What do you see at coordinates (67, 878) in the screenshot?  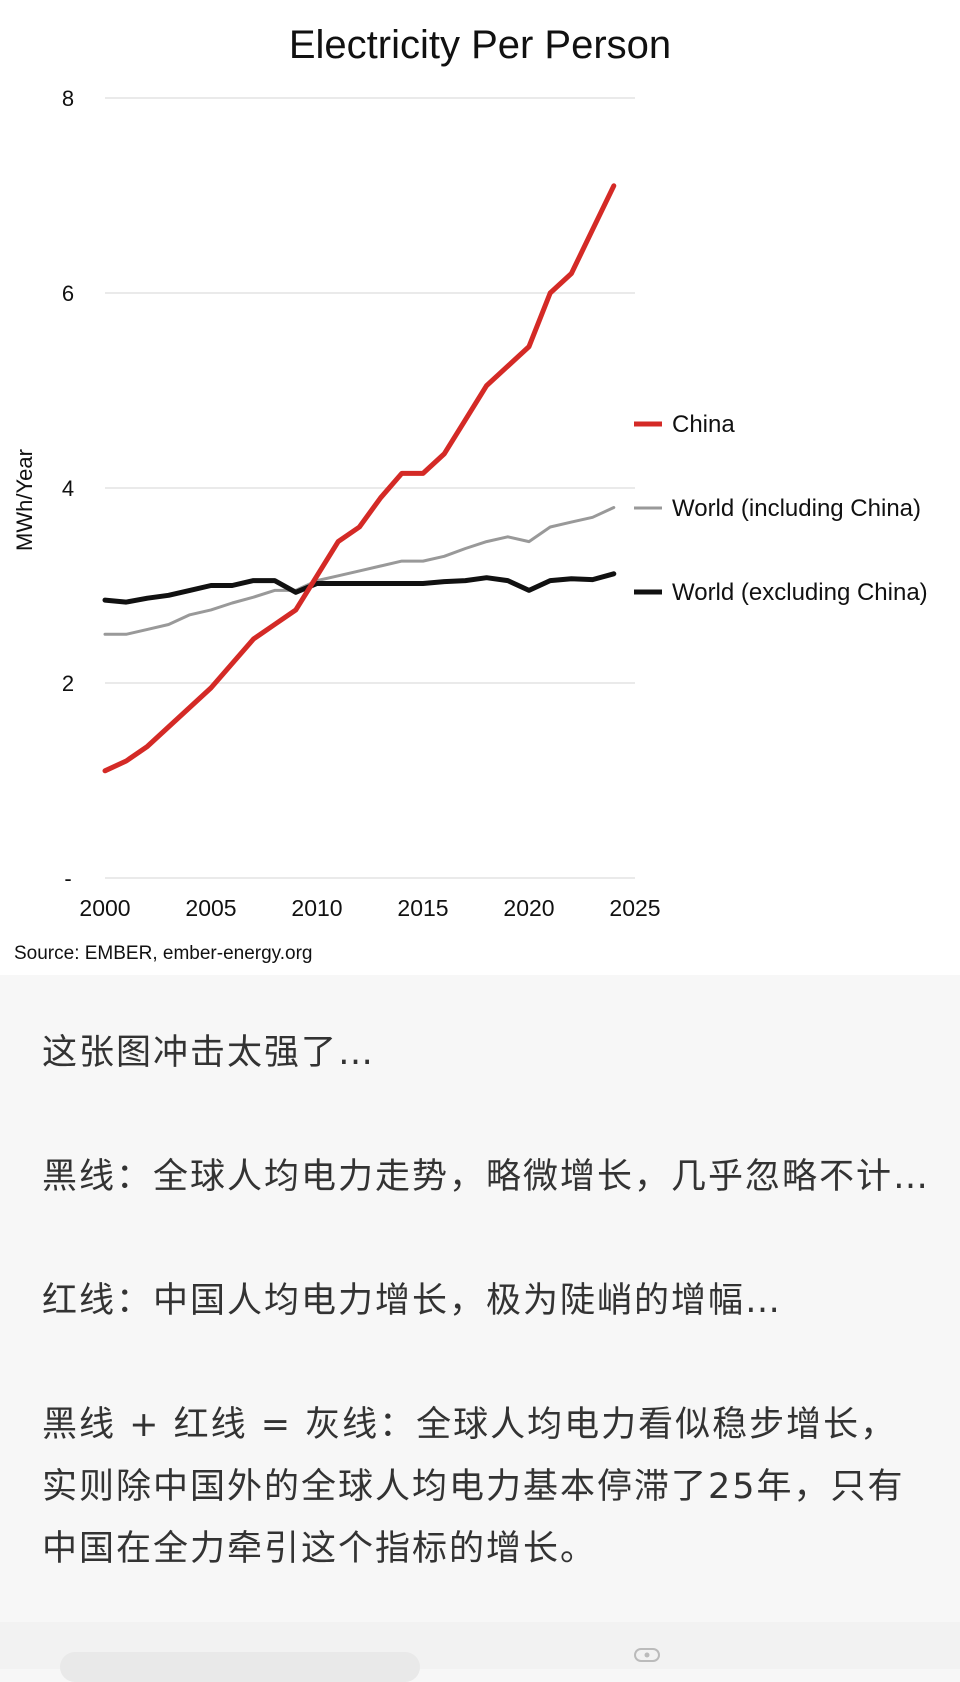 I see `y-tick-label: -` at bounding box center [67, 878].